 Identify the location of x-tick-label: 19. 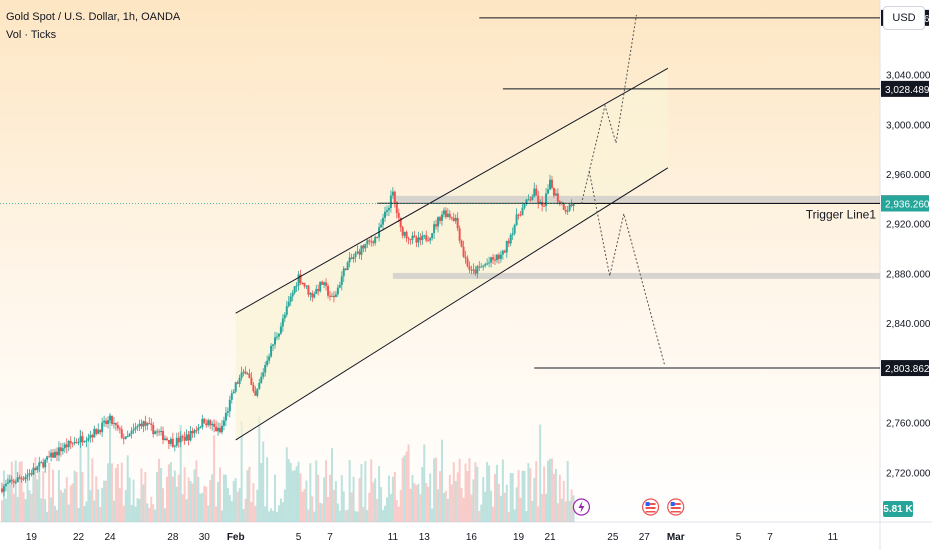
(519, 537).